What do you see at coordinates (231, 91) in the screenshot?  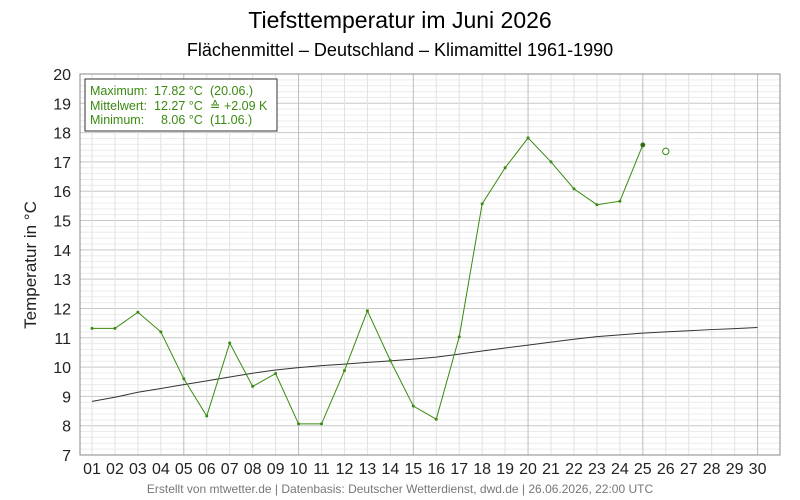 I see `legend-max-date: (20.06.)` at bounding box center [231, 91].